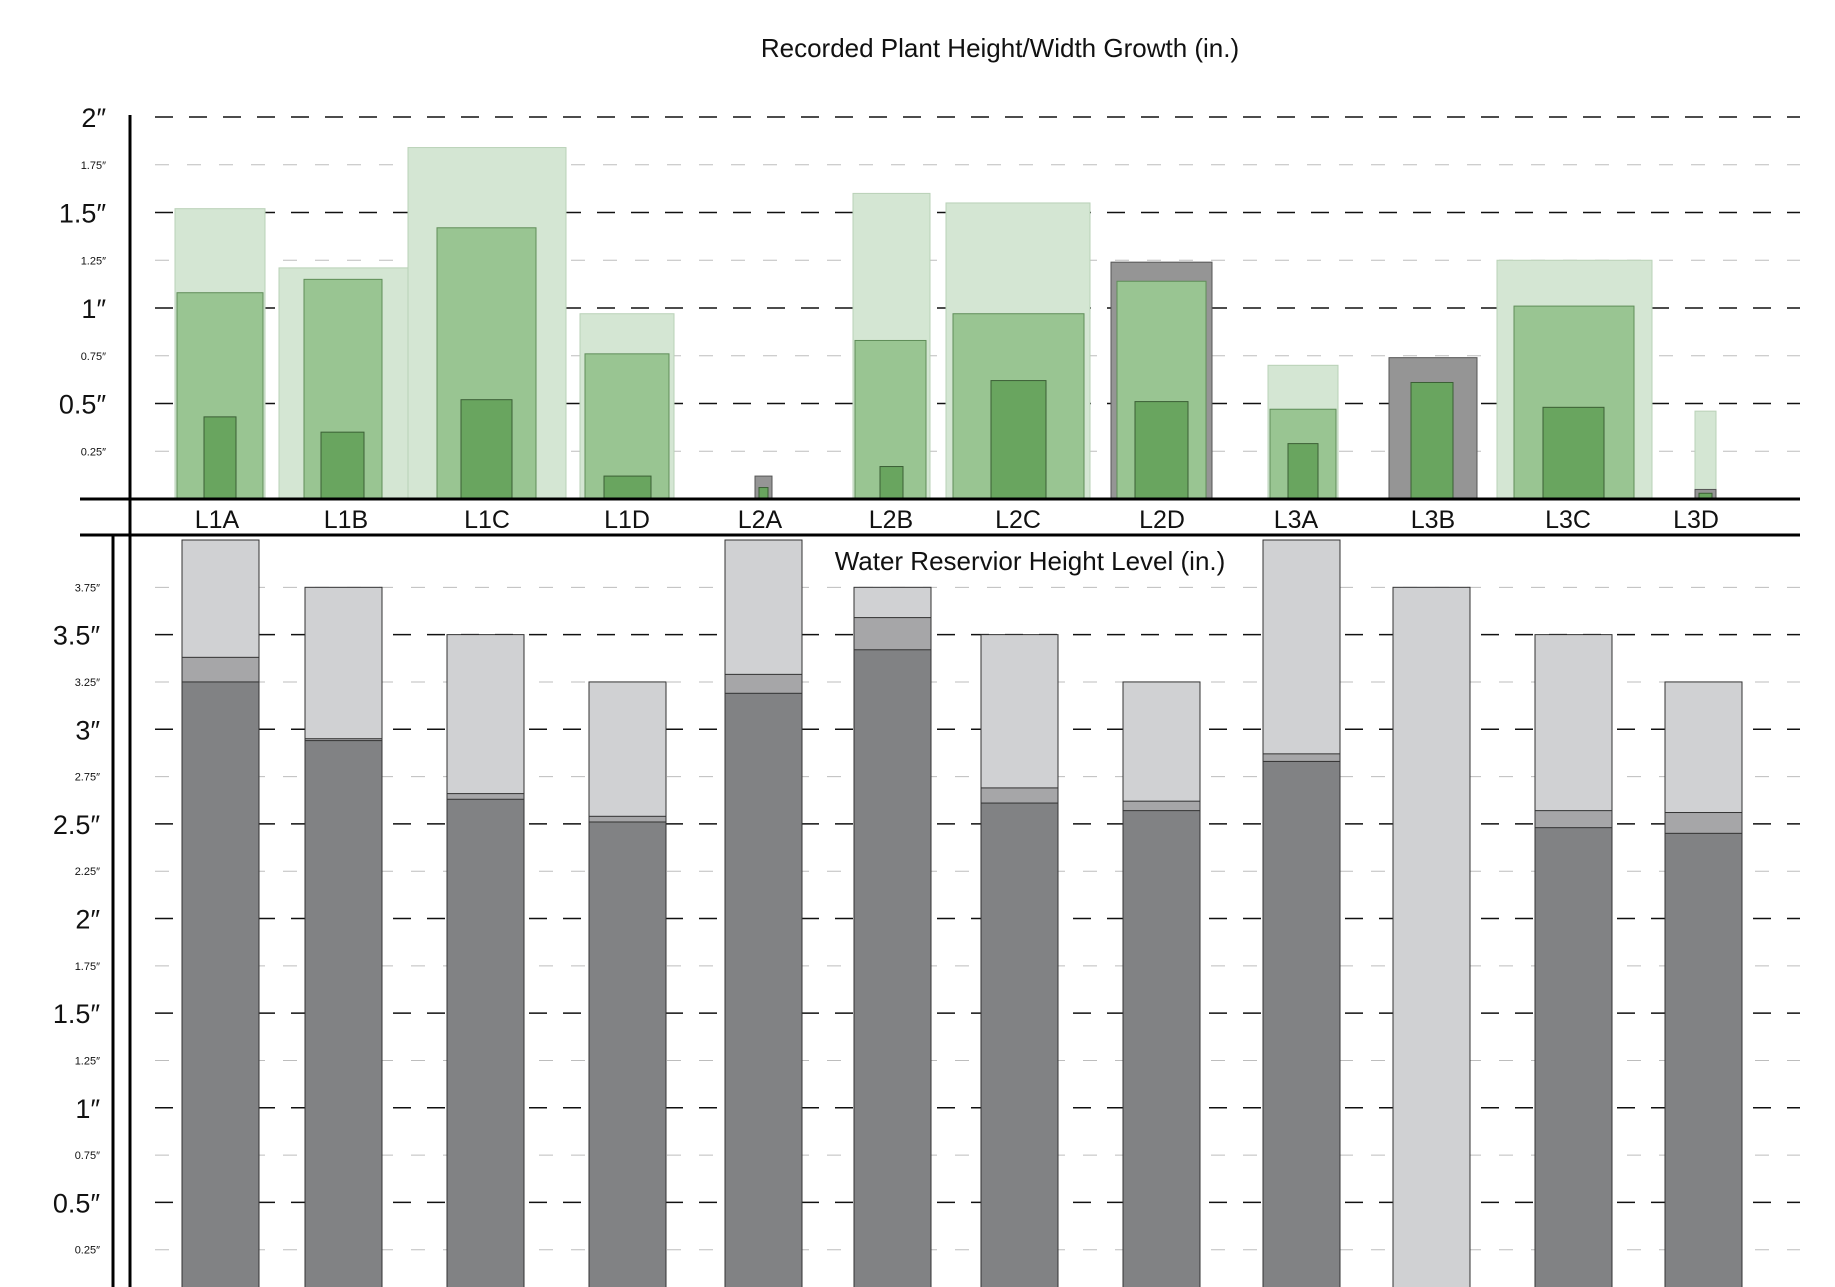  Describe the element at coordinates (77, 1203) in the screenshot. I see `water-major-tick-label: 0.5″` at that location.